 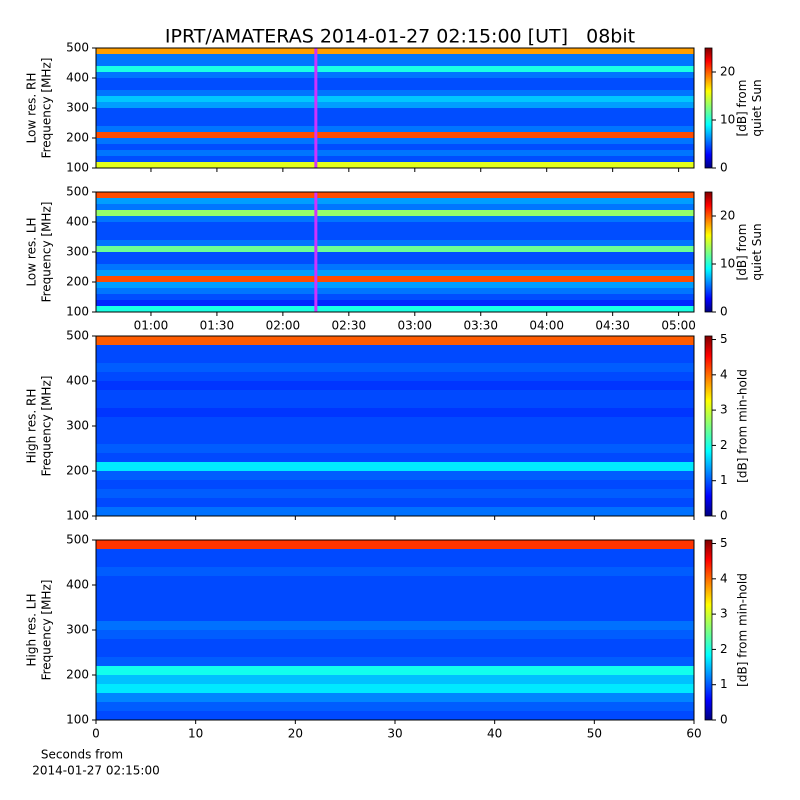 I want to click on colorbar-tick-label: 4, so click(x=724, y=374).